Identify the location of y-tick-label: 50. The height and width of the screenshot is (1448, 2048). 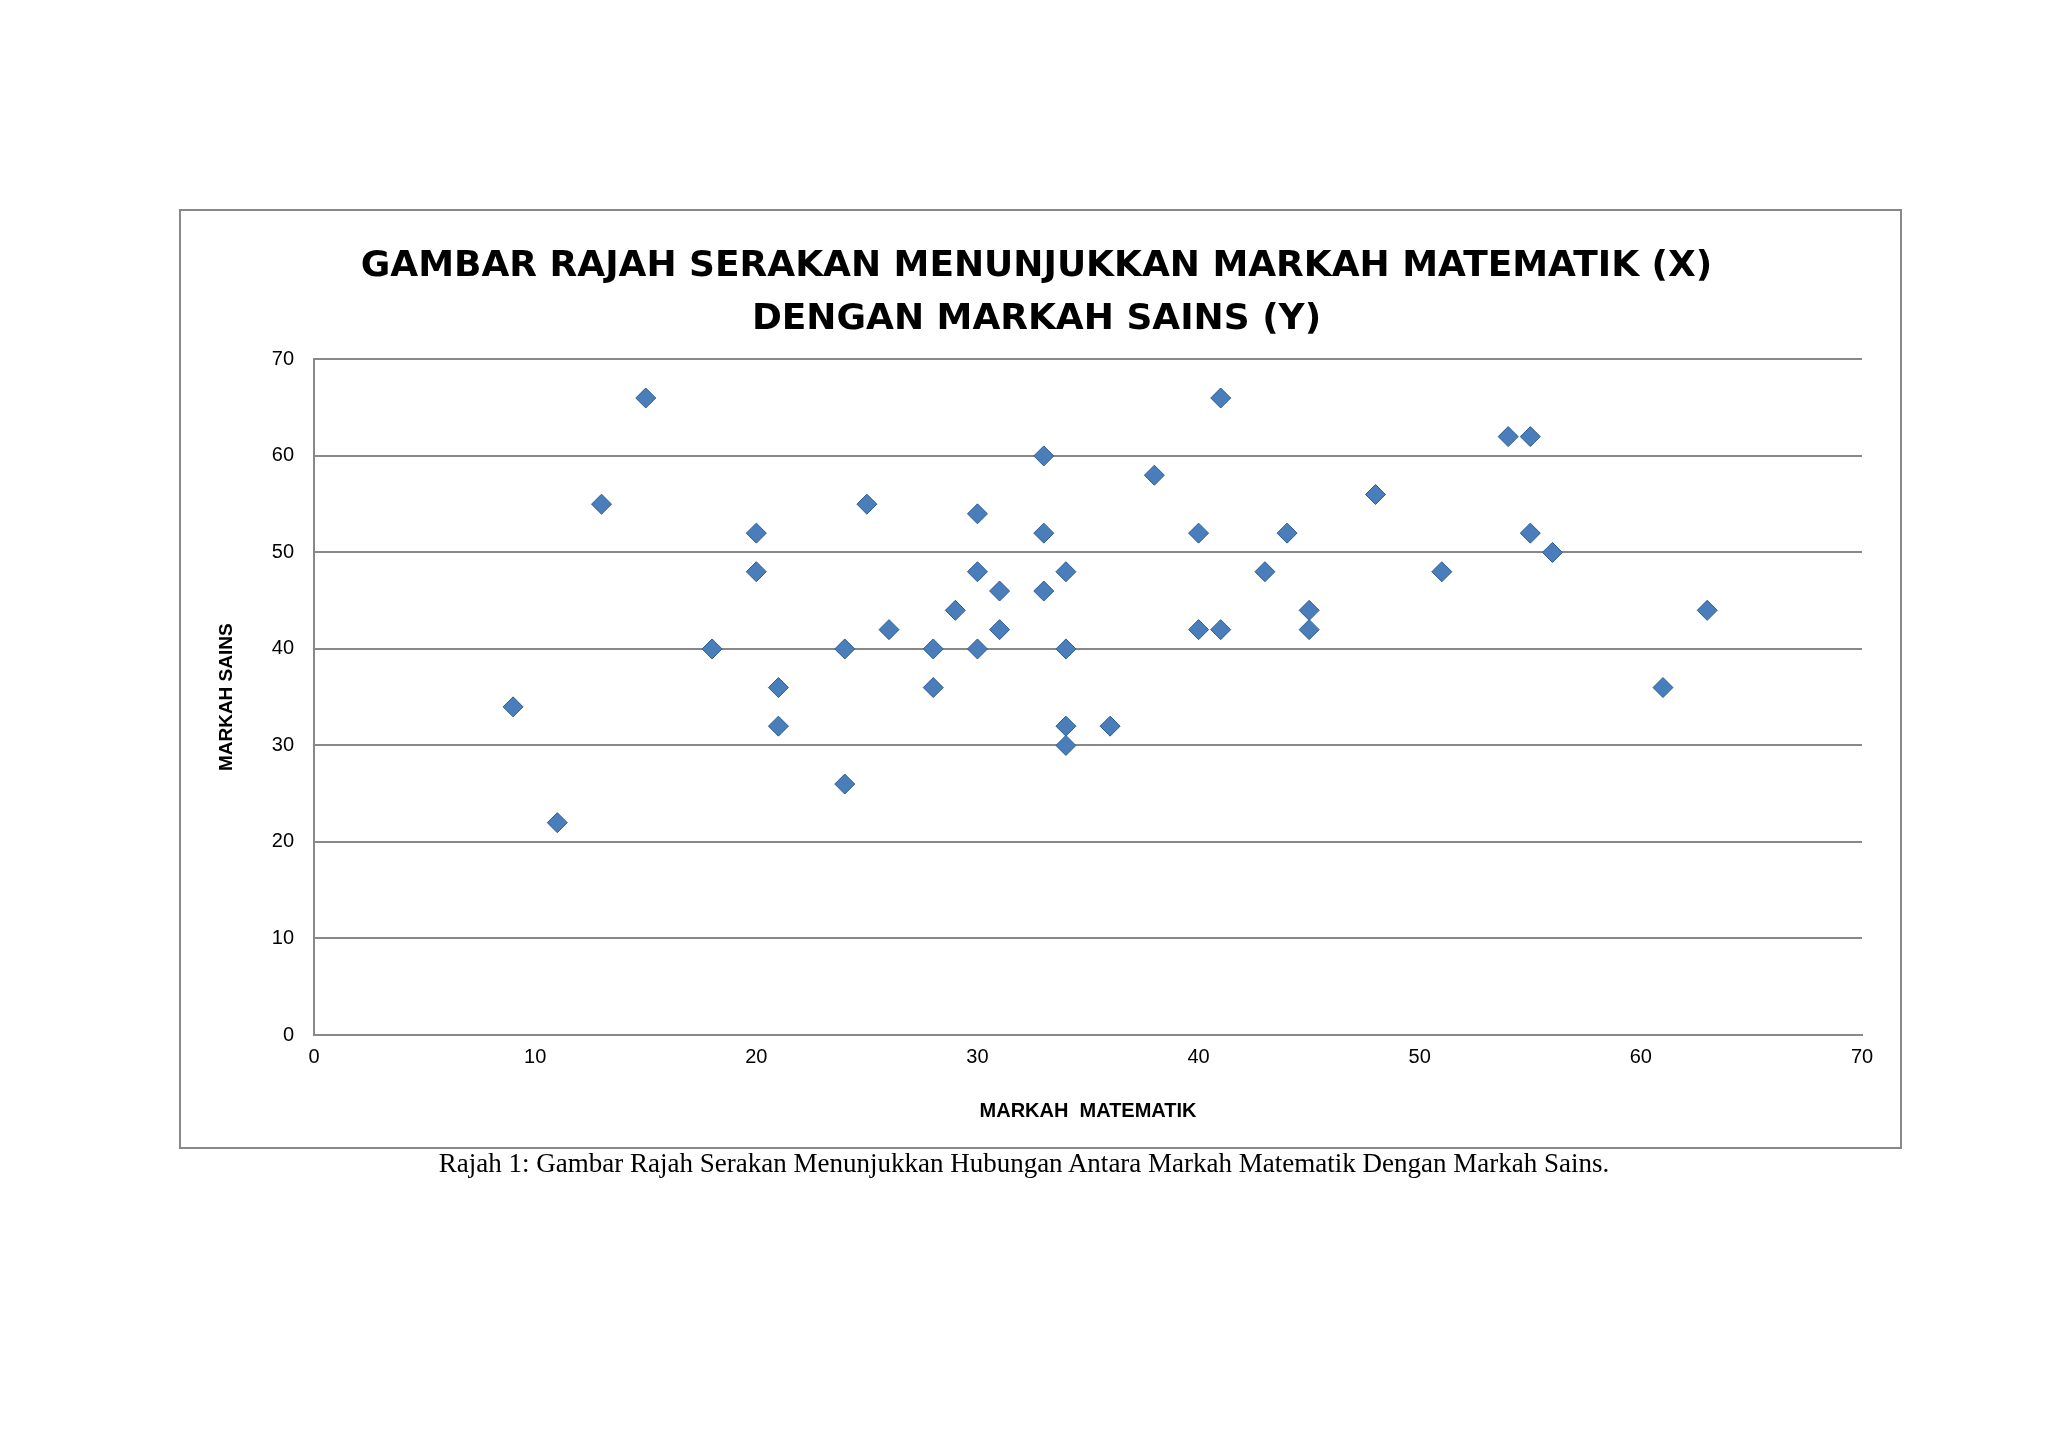
(283, 550).